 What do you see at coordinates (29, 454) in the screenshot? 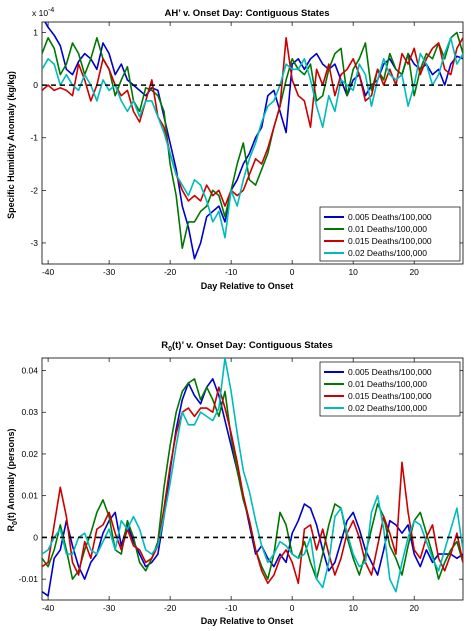
I see `y-tick-label: 0.02` at bounding box center [29, 454].